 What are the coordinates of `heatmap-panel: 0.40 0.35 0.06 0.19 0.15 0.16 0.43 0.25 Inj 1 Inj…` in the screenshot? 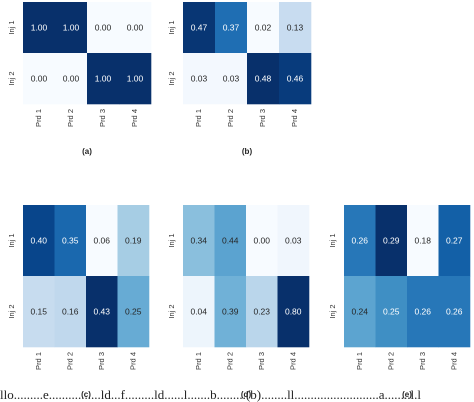 It's located at (78, 302).